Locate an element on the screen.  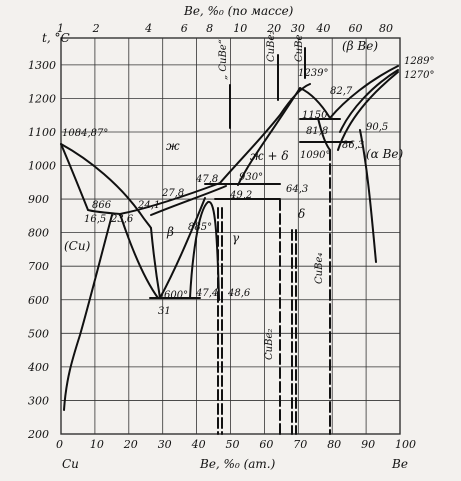
ann-cube2-vertical: CuBe₂ is located at coordinates (269, 344).